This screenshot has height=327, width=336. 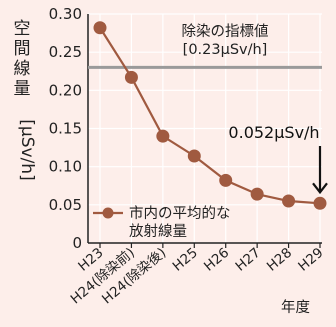 What do you see at coordinates (65, 205) in the screenshot?
I see `y-tick-label: 0.05` at bounding box center [65, 205].